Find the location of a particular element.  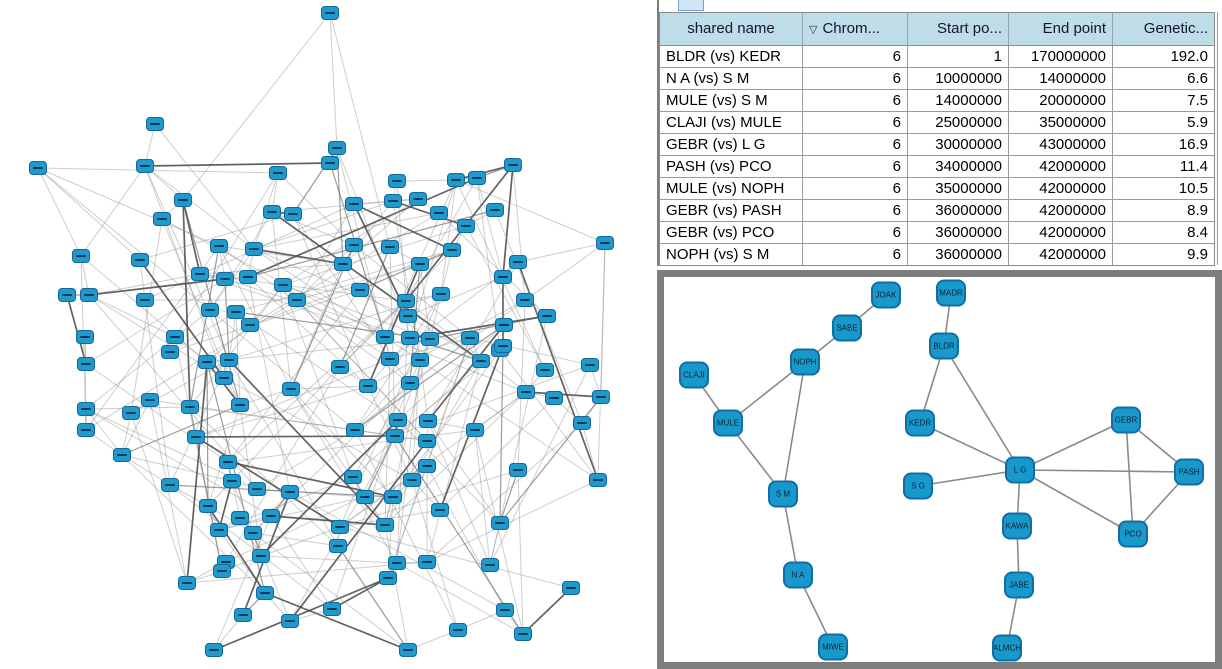

network-node-kedr: KEDR is located at coordinates (920, 423).